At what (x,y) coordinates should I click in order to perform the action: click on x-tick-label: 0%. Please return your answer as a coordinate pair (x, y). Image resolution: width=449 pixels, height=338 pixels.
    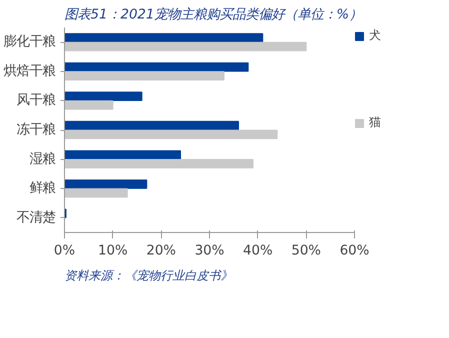
    Looking at the image, I should click on (65, 251).